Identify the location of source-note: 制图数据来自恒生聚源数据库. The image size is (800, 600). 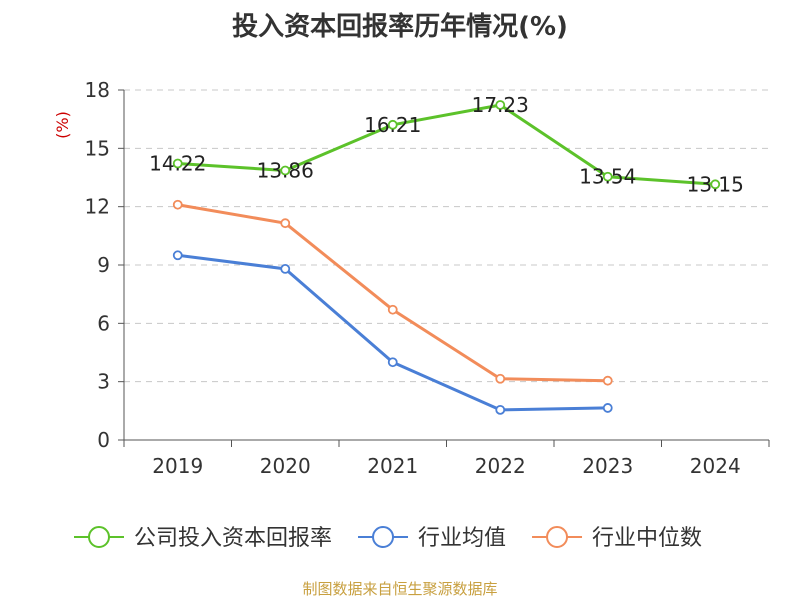
(400, 589).